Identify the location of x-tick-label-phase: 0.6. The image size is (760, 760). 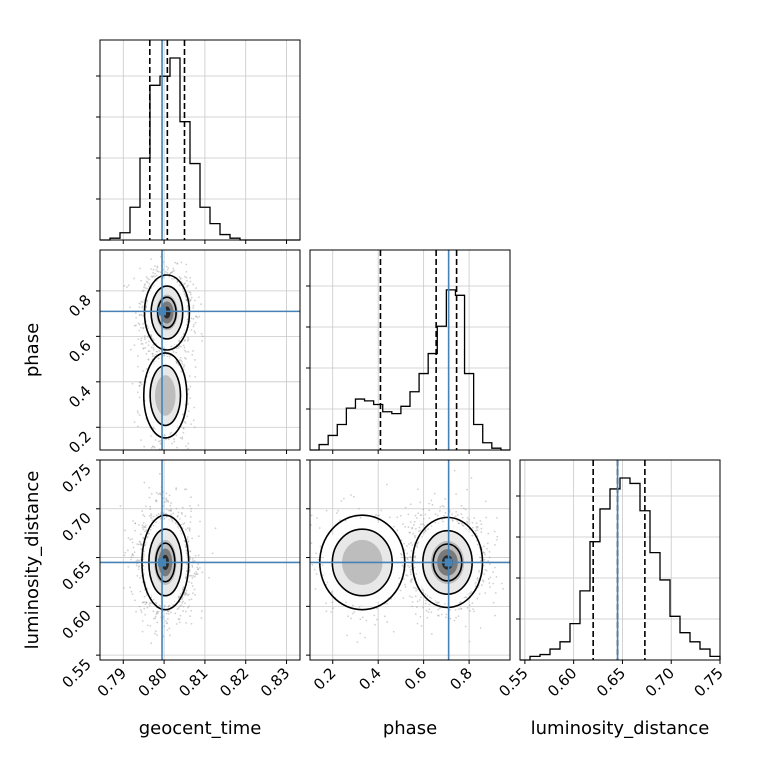
(416, 679).